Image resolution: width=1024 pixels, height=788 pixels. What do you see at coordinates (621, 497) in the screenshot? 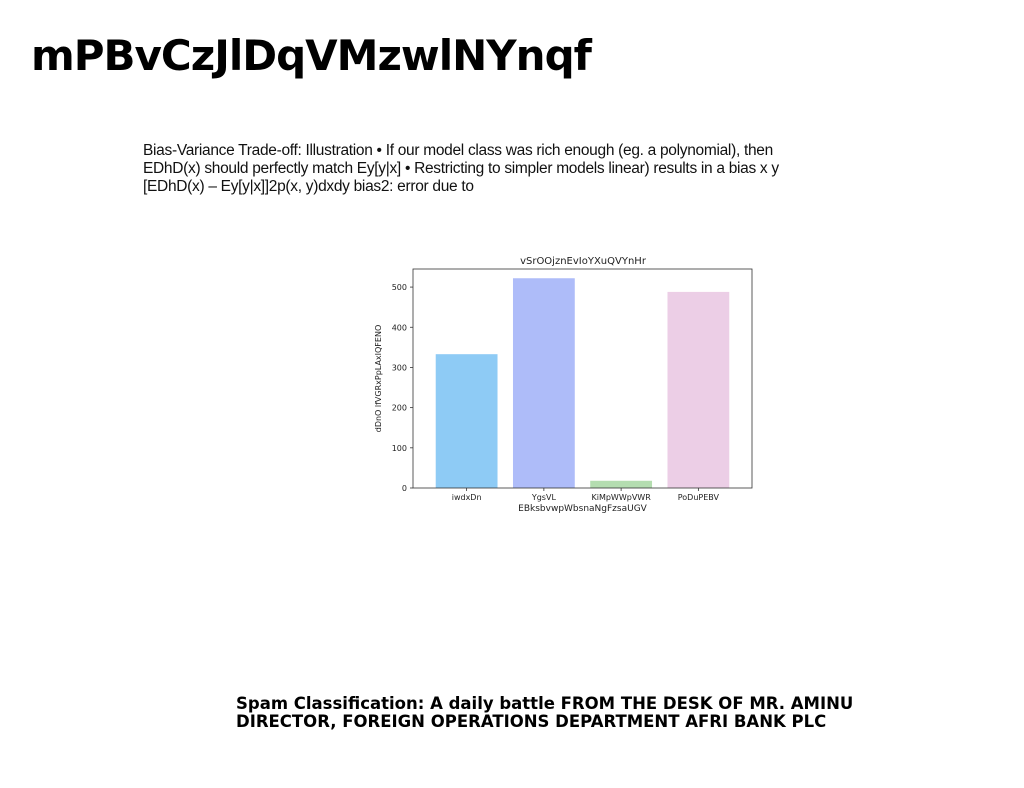
I see `x-tick-label: KiMpWWpVWR` at bounding box center [621, 497].